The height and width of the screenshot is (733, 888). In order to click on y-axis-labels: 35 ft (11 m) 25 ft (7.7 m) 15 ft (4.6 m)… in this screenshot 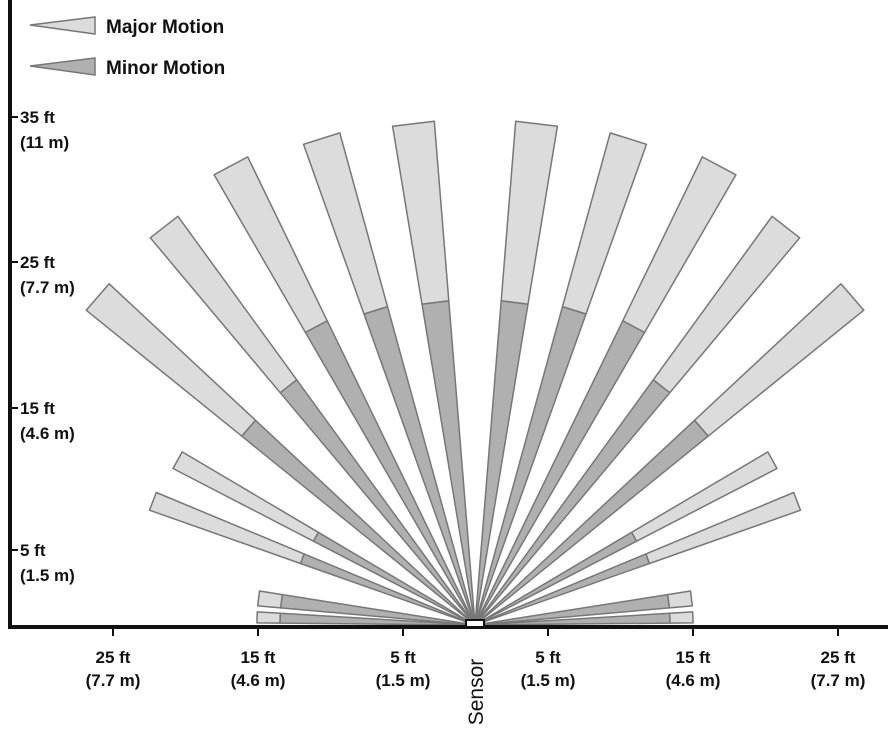, I will do `click(47, 346)`.